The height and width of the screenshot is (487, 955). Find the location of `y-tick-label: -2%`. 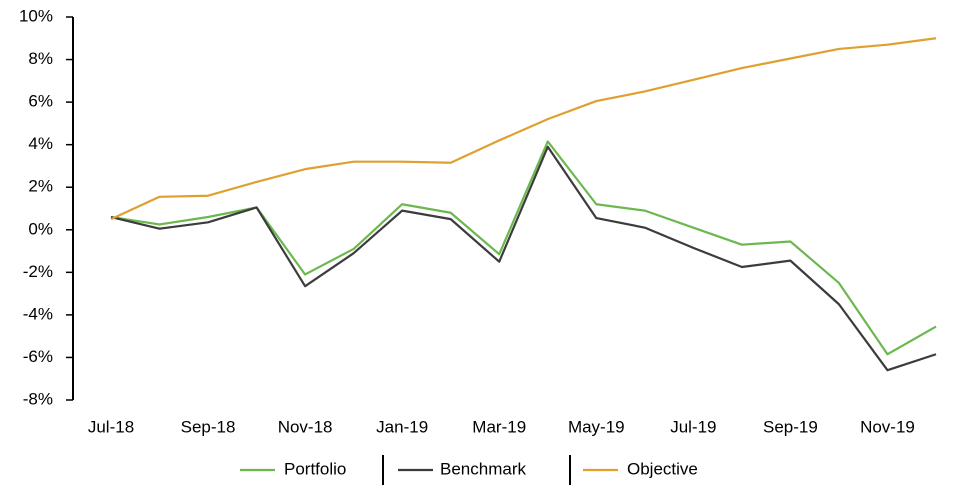

y-tick-label: -2% is located at coordinates (38, 271).